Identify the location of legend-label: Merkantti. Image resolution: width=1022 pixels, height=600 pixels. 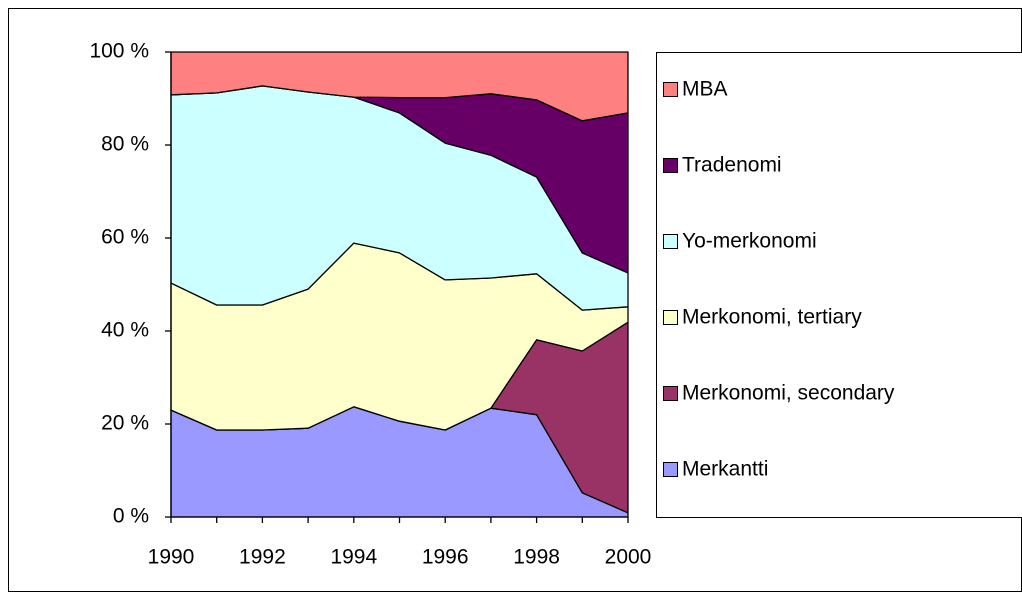
(725, 469).